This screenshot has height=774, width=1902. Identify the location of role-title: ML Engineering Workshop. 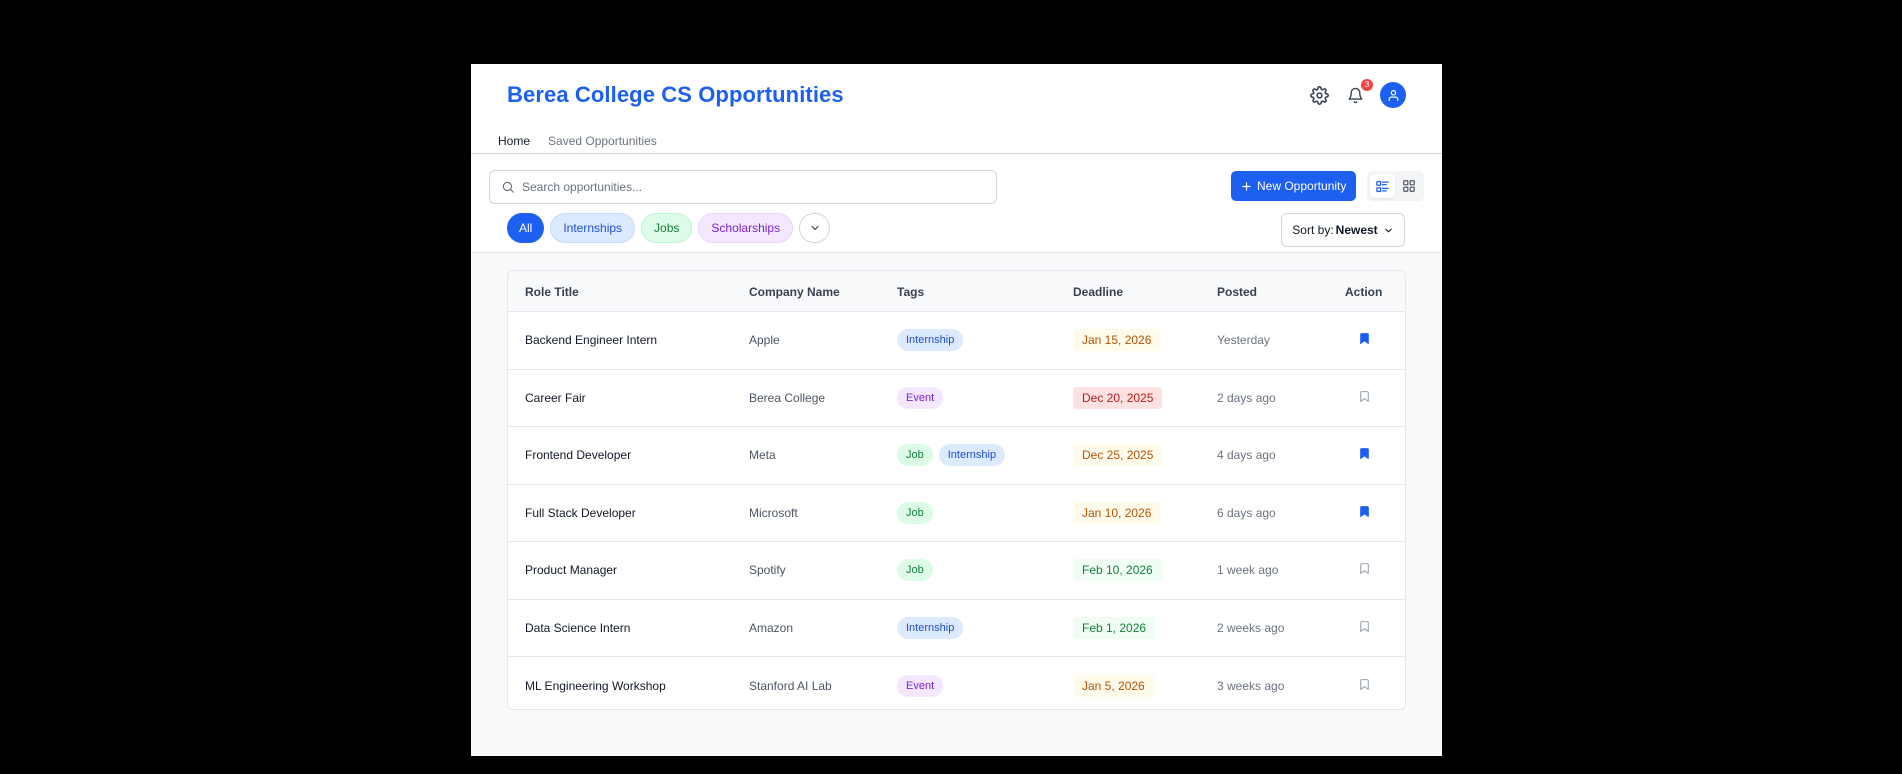
(595, 685).